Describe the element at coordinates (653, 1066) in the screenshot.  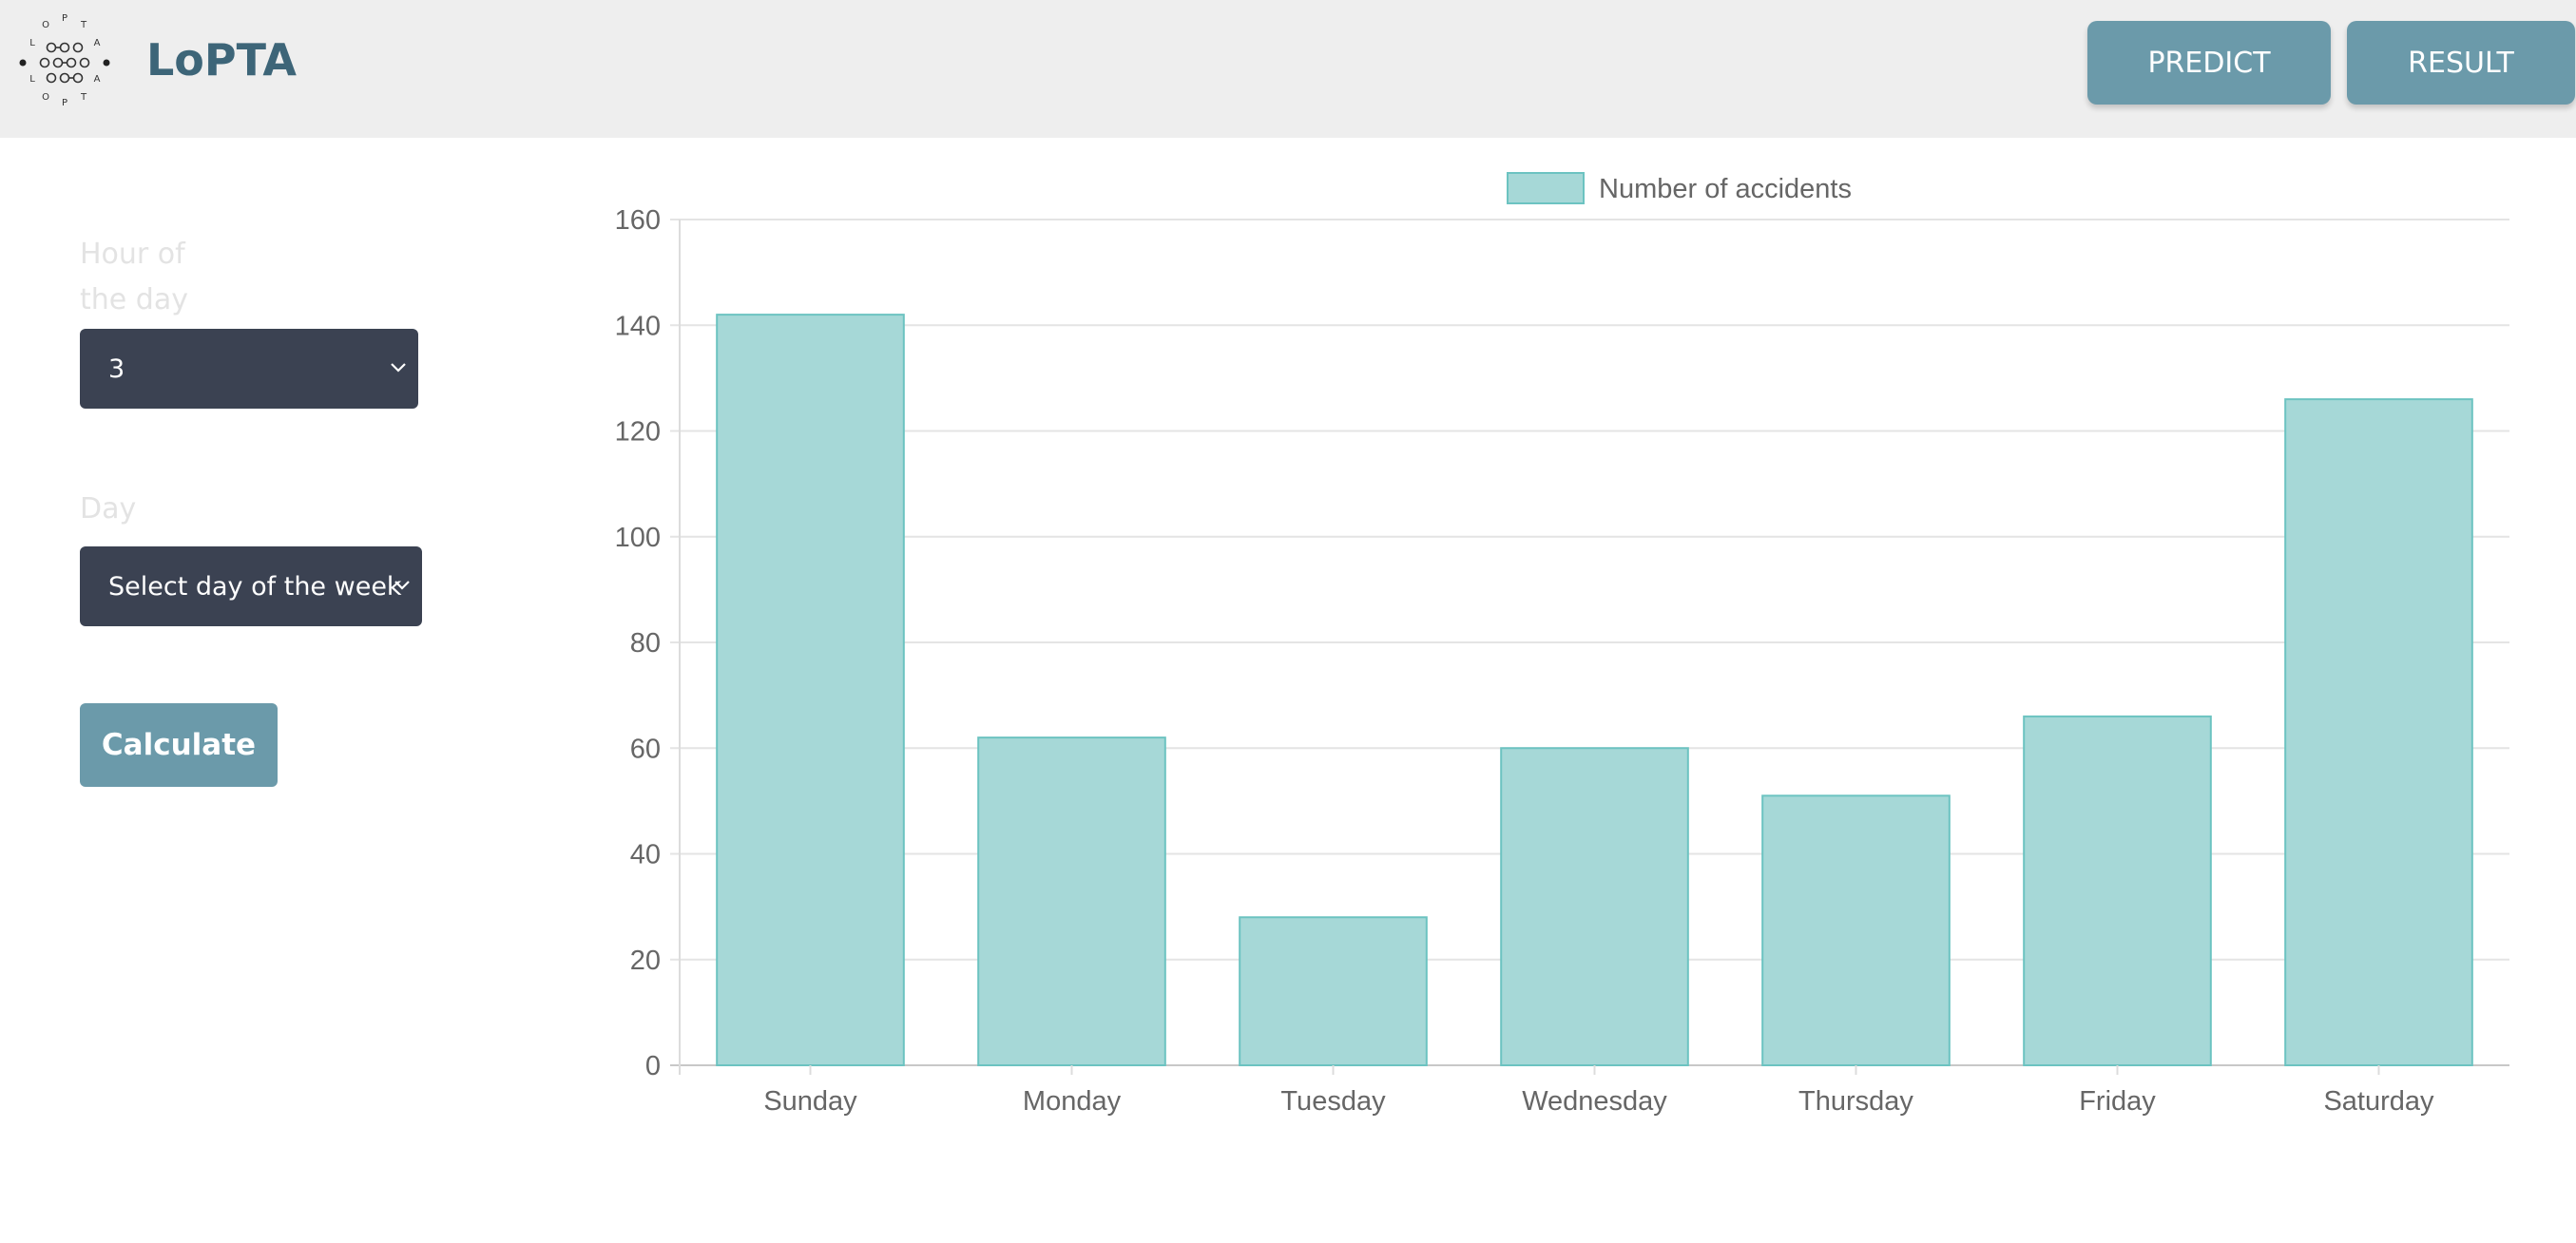
I see `y-tick-label: 0` at that location.